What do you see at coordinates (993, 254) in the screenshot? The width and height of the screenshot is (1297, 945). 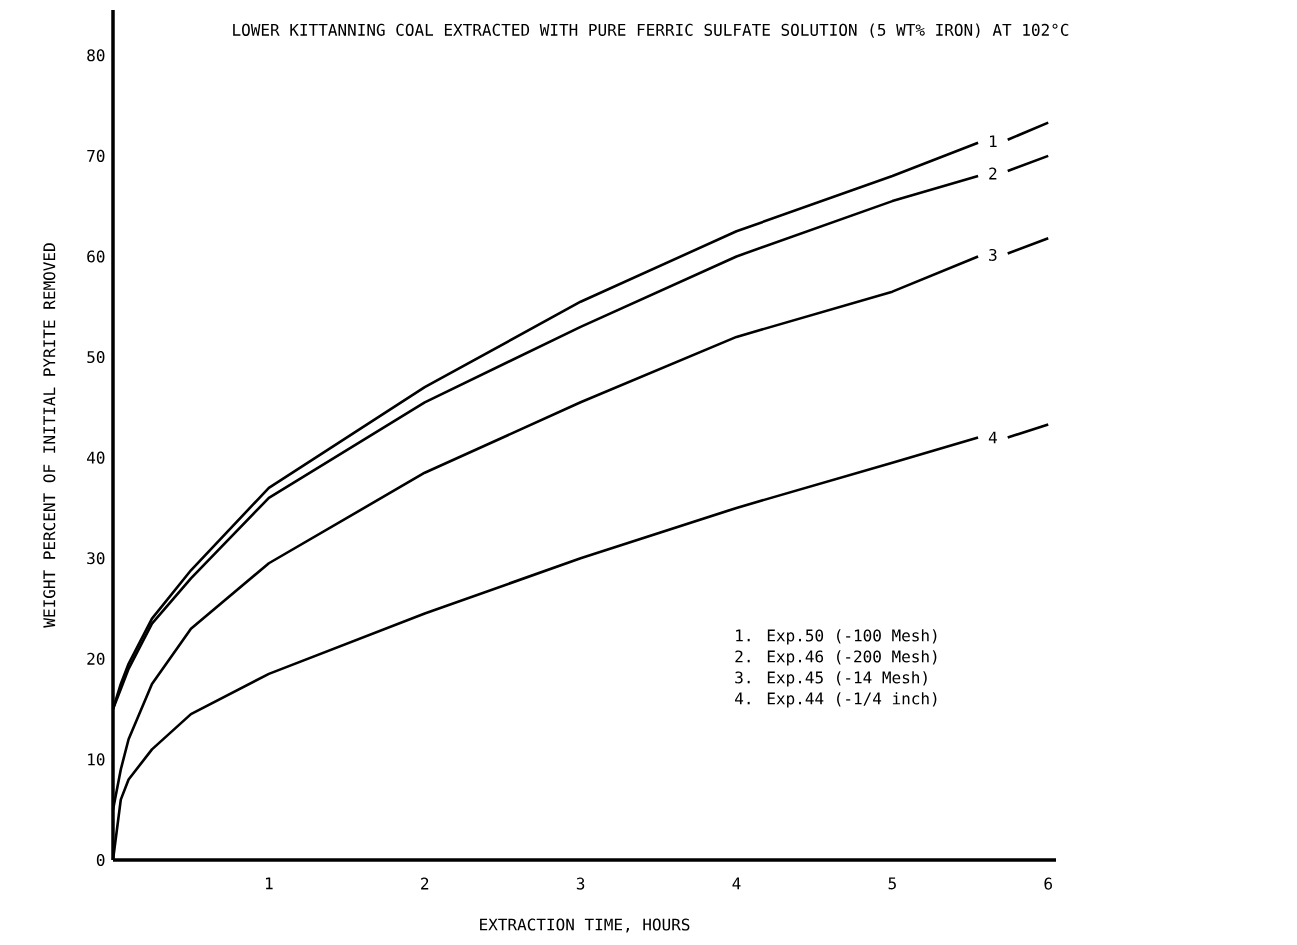 I see `series-label: 3` at bounding box center [993, 254].